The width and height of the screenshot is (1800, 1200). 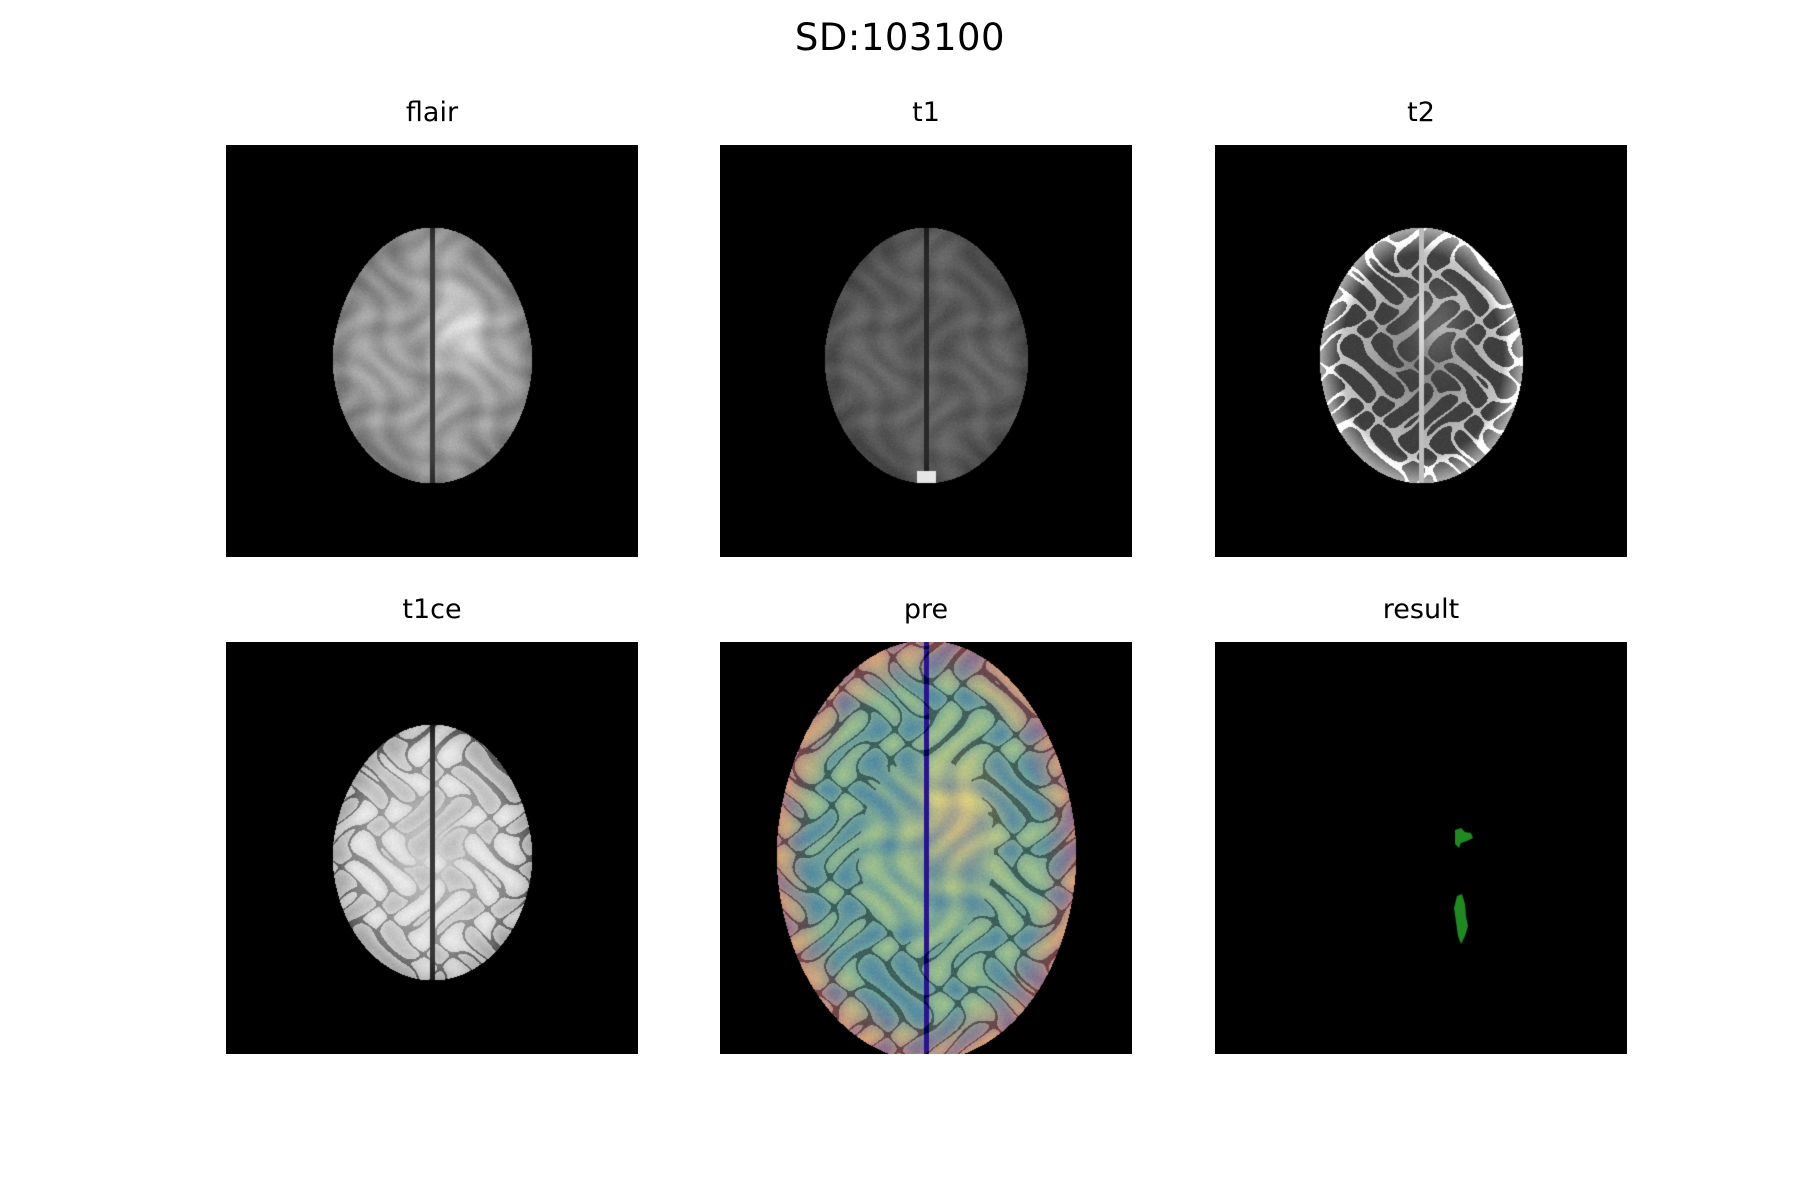 I want to click on panel-t1: t1, so click(x=926, y=327).